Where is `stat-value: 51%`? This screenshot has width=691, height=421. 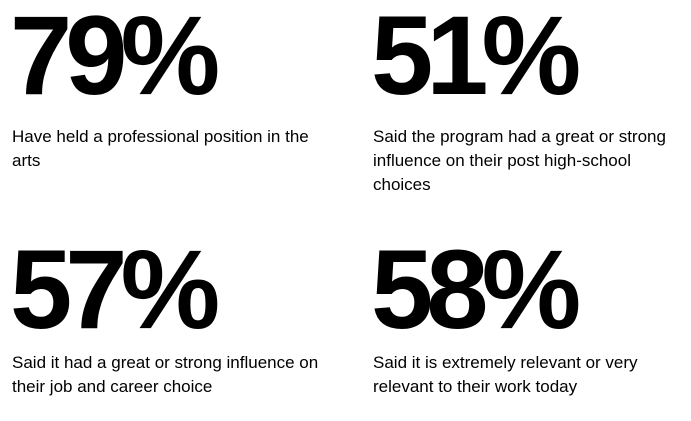 stat-value: 51% is located at coordinates (476, 59).